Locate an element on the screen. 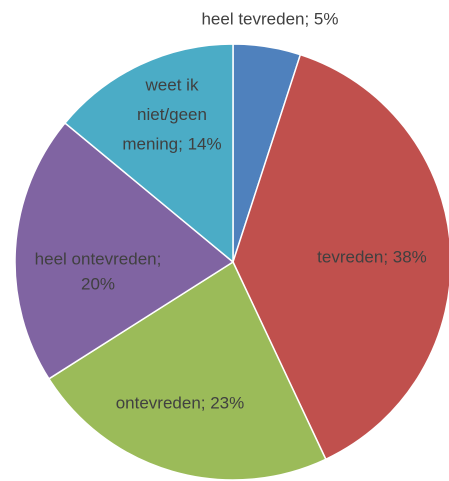 This screenshot has height=481, width=449. data-label: heel ontevreden; is located at coordinates (98, 258).